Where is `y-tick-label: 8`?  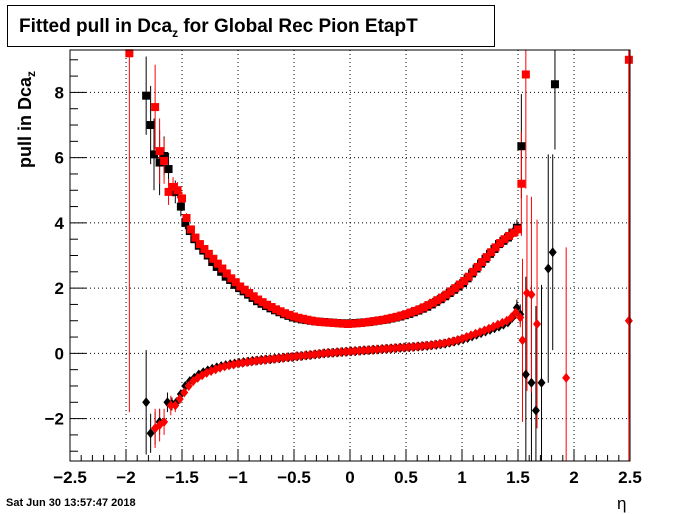 y-tick-label: 8 is located at coordinates (59, 92).